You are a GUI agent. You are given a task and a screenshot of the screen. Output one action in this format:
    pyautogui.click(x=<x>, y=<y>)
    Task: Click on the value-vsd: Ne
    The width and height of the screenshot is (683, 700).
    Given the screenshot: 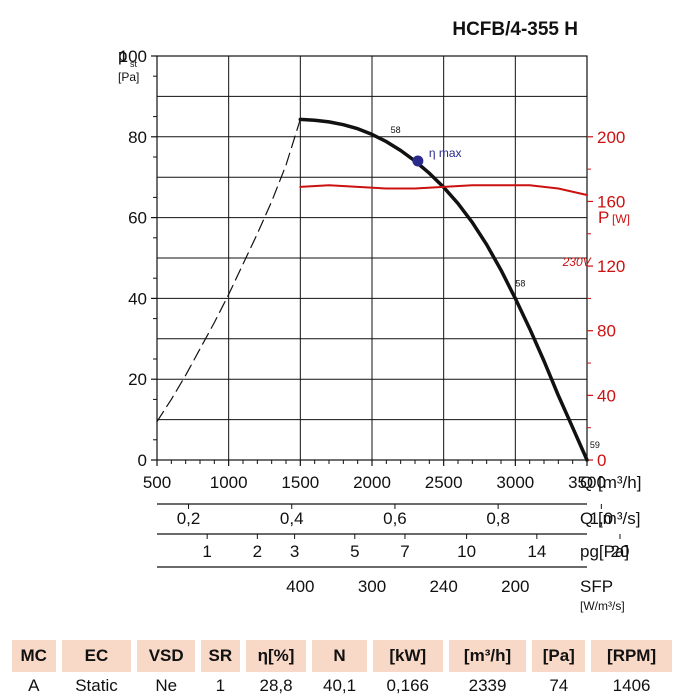 What is the action you would take?
    pyautogui.click(x=166, y=685)
    